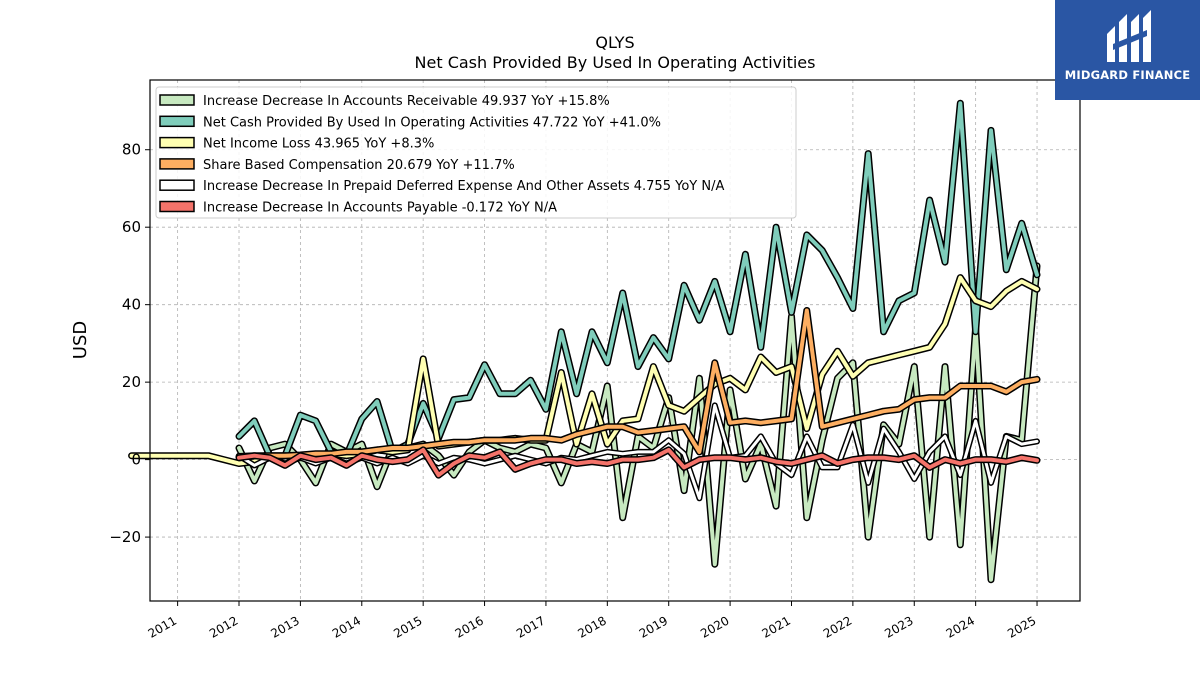 Image resolution: width=1200 pixels, height=675 pixels. What do you see at coordinates (837, 626) in the screenshot?
I see `x-tick-label: 2022` at bounding box center [837, 626].